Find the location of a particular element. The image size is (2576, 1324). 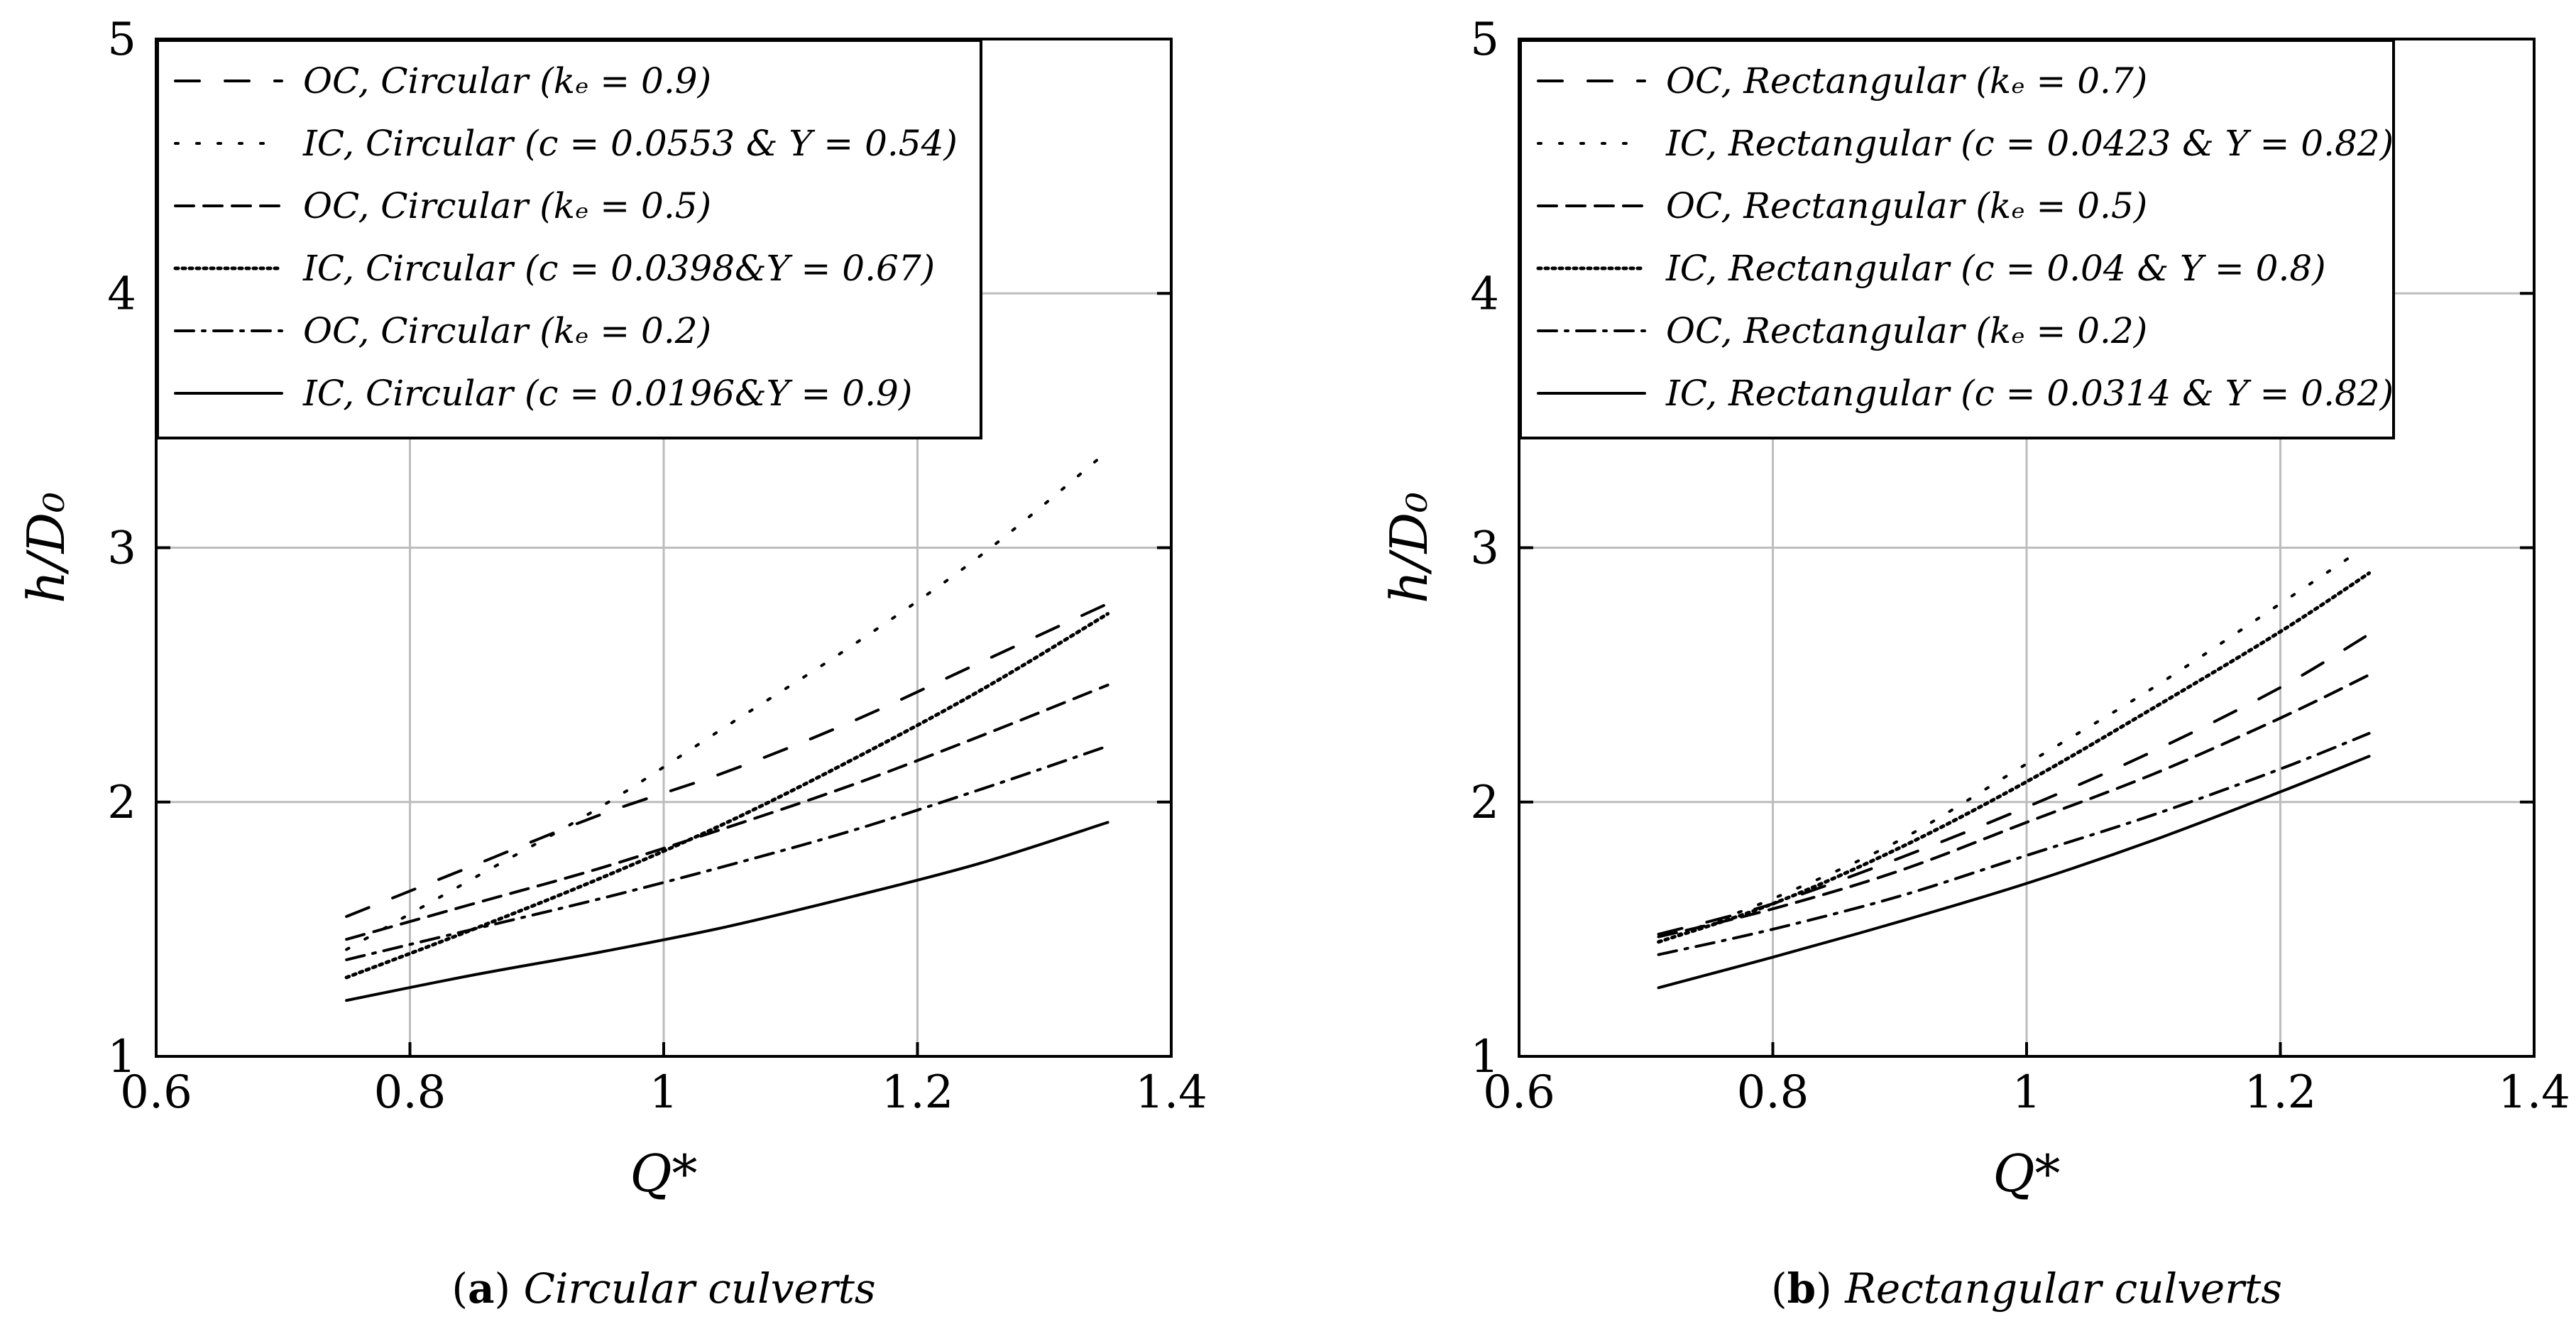

legend-entry-6: IC, Circular (c = 0.0196&Y = 0.9) is located at coordinates (607, 394).